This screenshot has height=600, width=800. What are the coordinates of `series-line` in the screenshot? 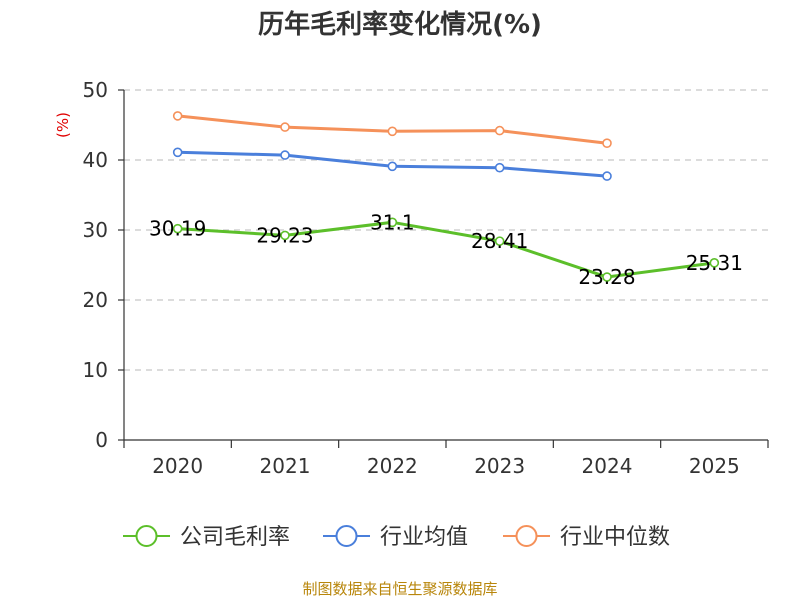 It's located at (446, 249).